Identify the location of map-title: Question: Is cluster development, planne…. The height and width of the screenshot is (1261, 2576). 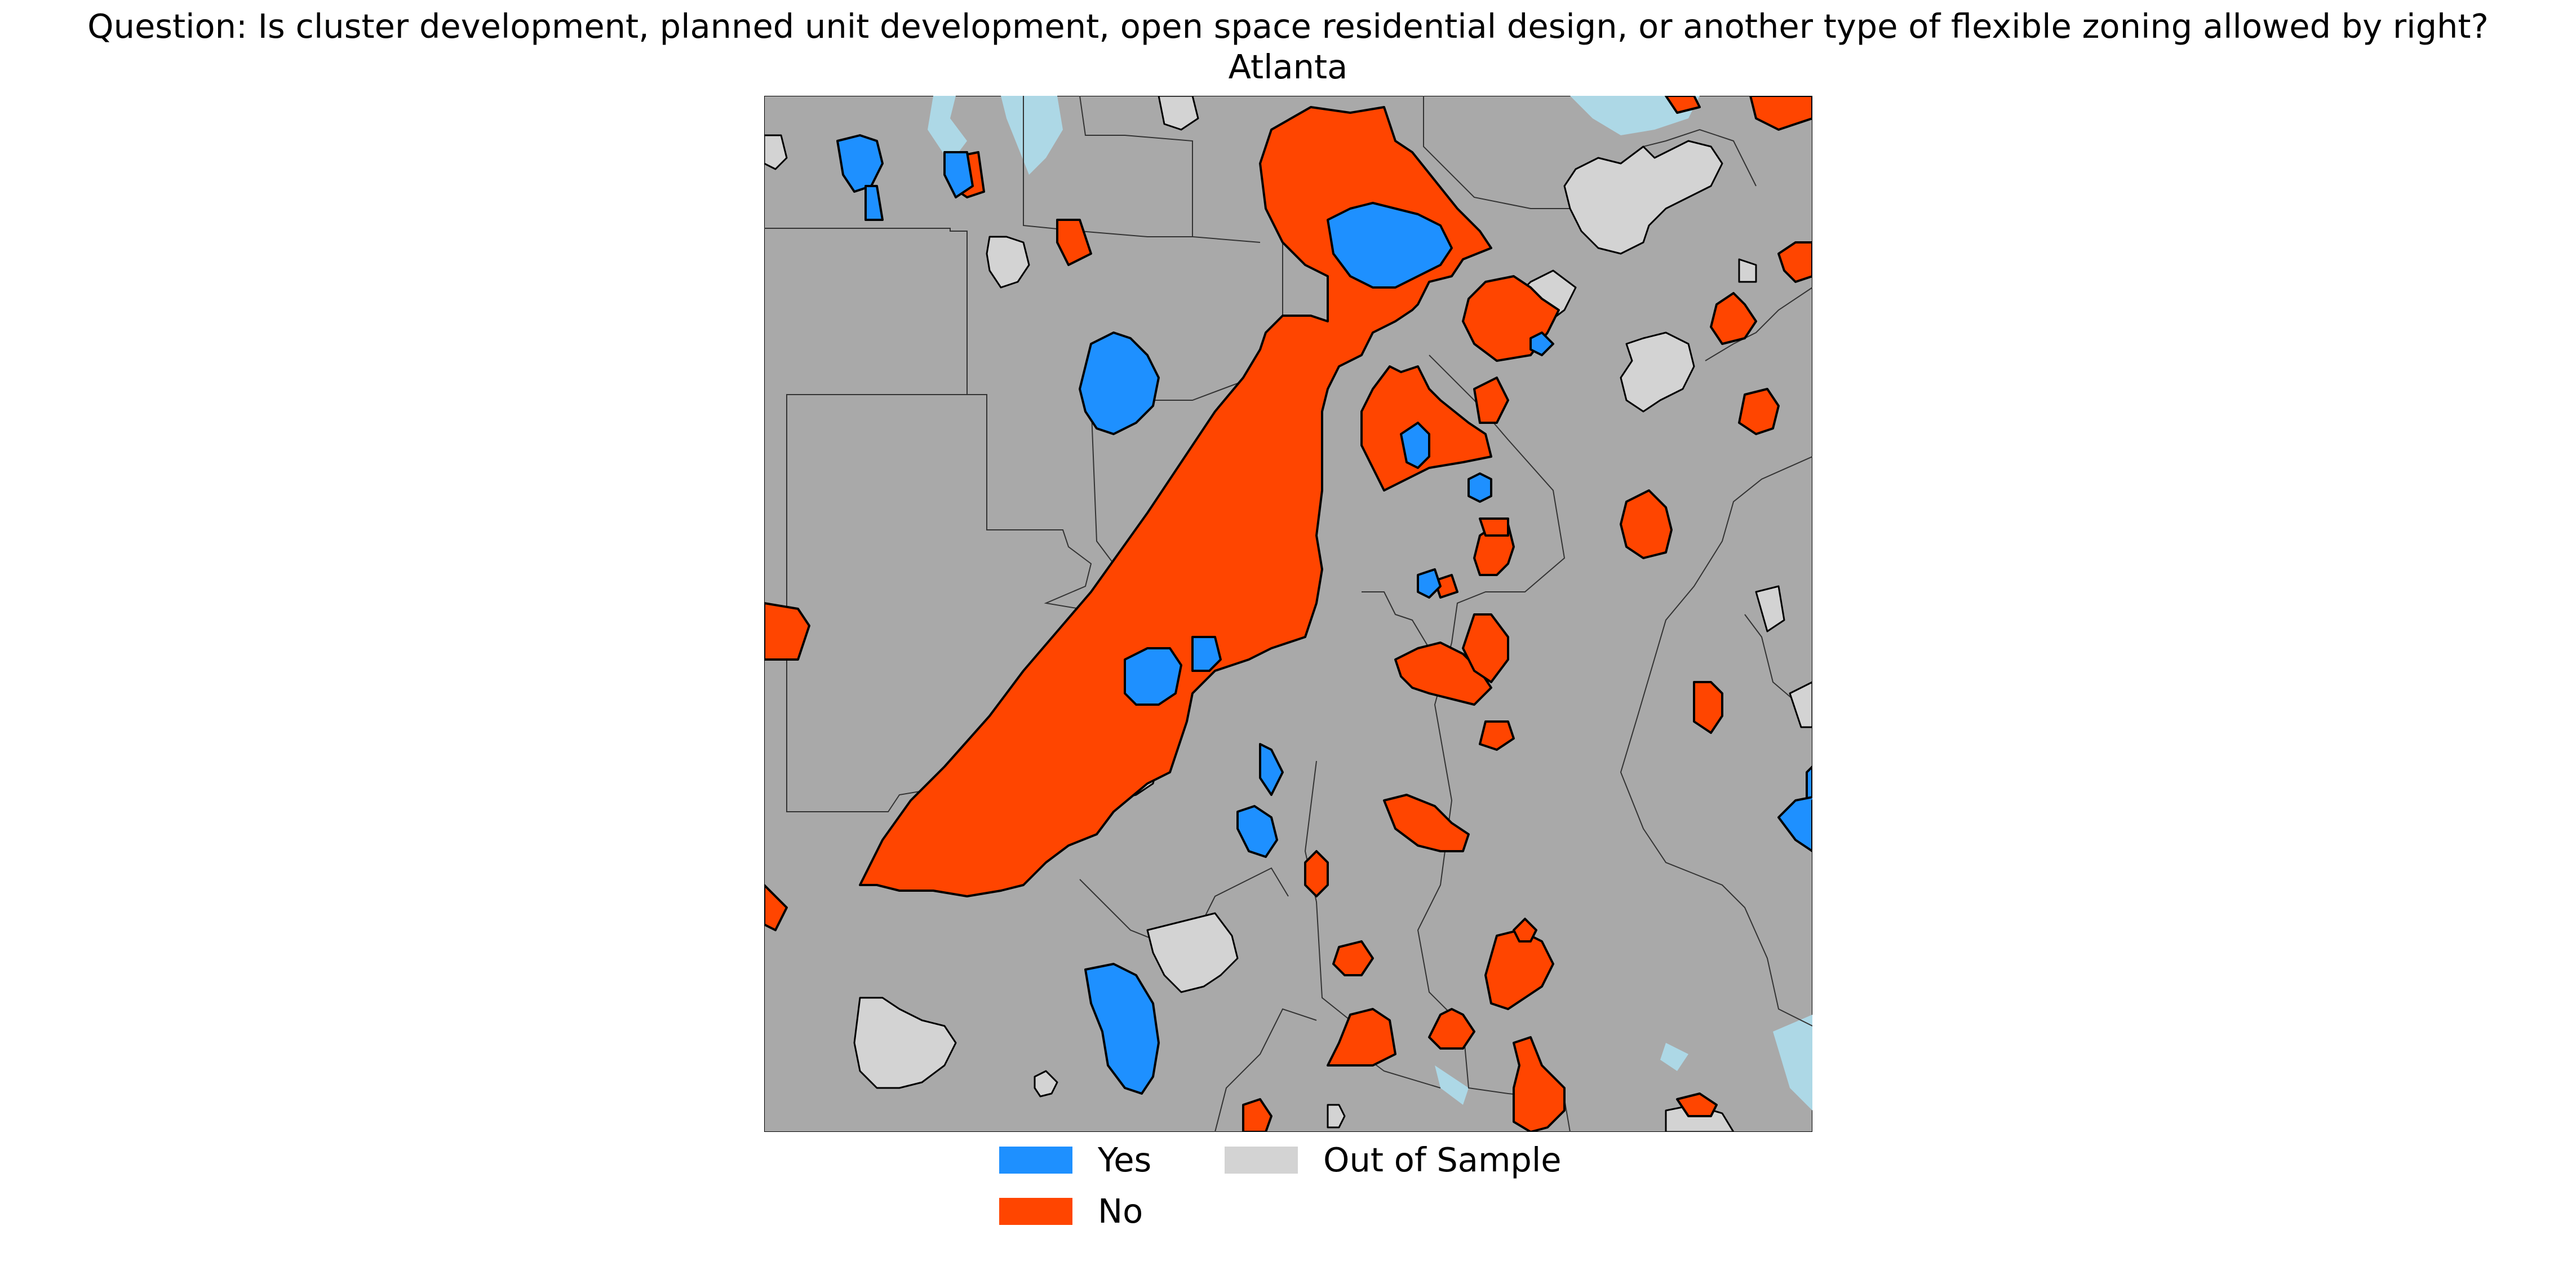
(1288, 26).